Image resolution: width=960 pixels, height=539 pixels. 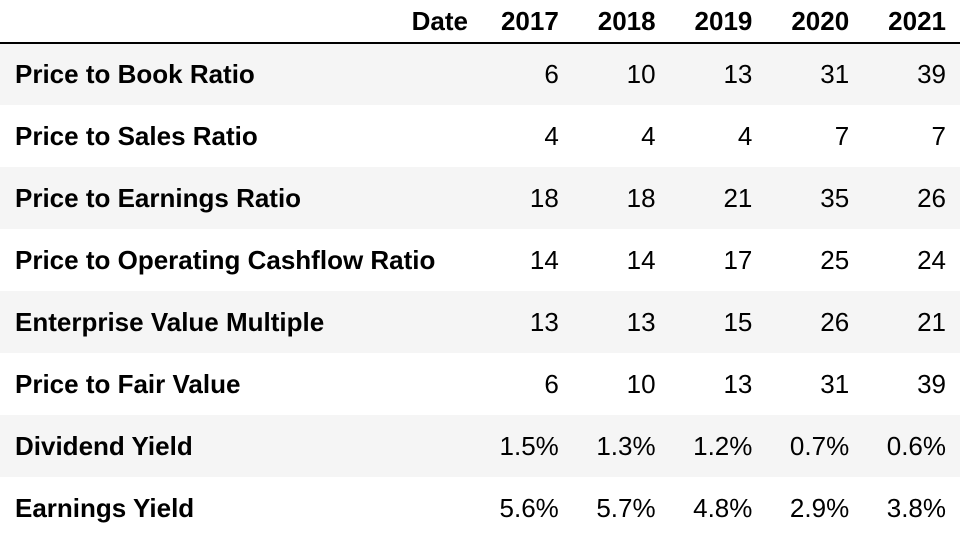 I want to click on table-cell: 35, so click(x=835, y=197).